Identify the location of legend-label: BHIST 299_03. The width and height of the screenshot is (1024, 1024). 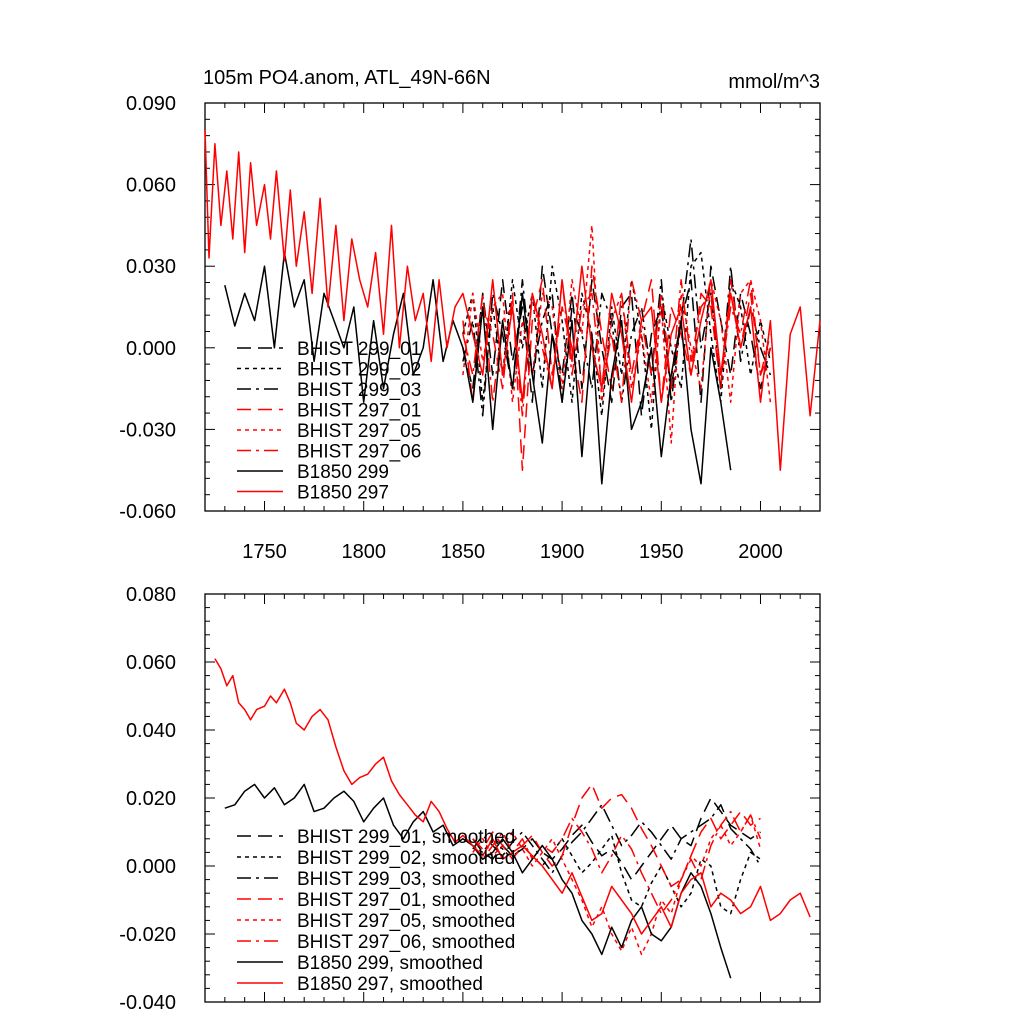
(359, 390).